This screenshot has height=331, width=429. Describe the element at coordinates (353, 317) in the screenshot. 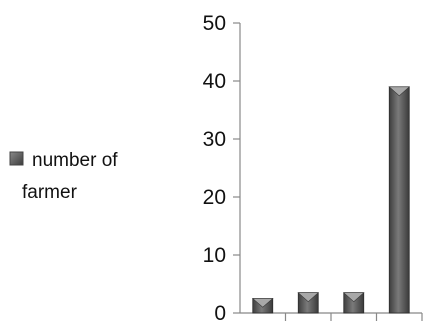

I see `x-axis-ticks` at that location.